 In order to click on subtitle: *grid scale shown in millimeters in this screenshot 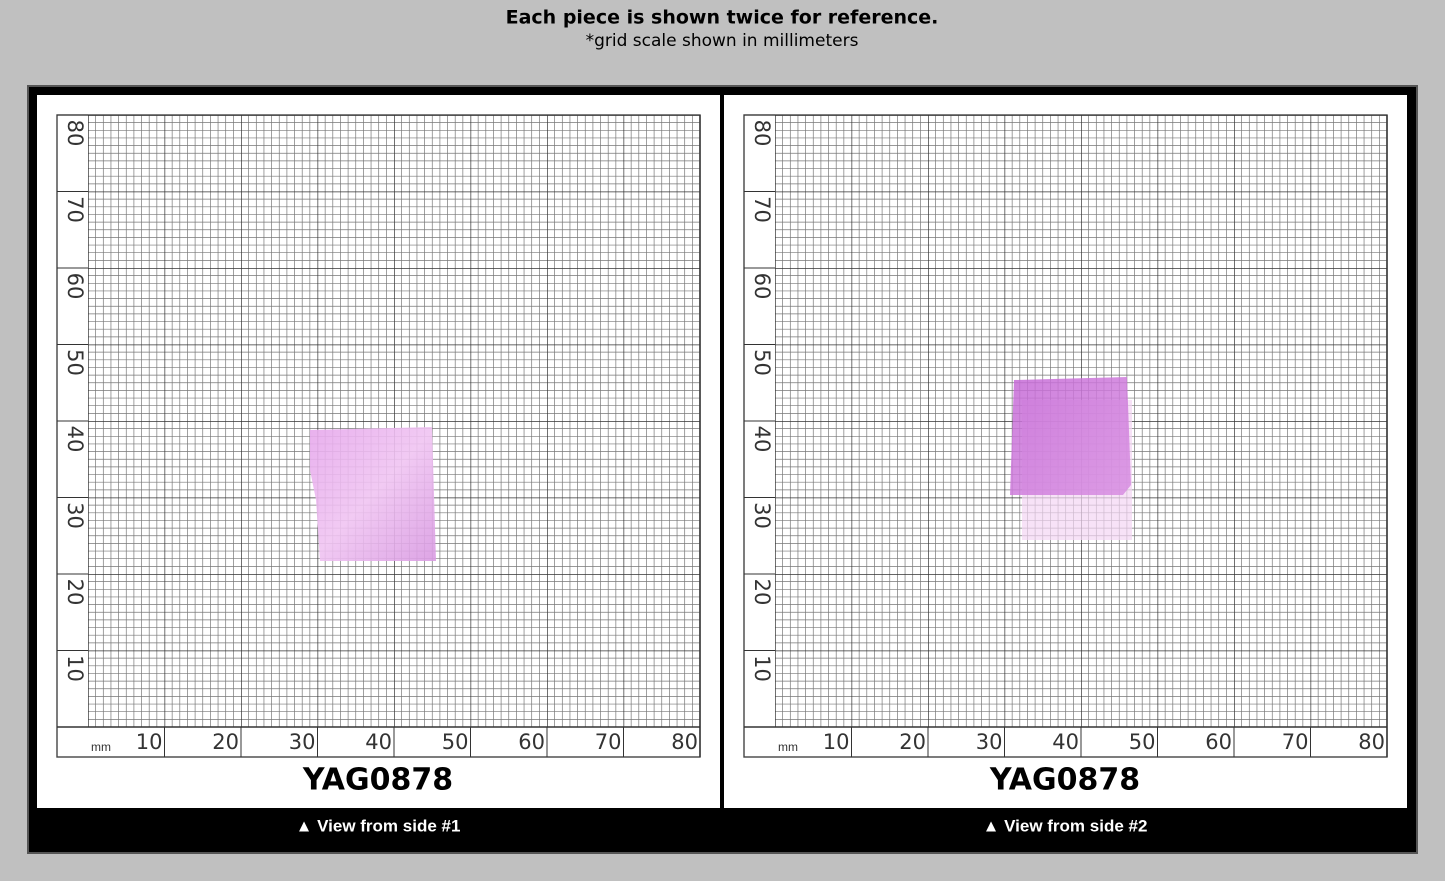, I will do `click(722, 41)`.